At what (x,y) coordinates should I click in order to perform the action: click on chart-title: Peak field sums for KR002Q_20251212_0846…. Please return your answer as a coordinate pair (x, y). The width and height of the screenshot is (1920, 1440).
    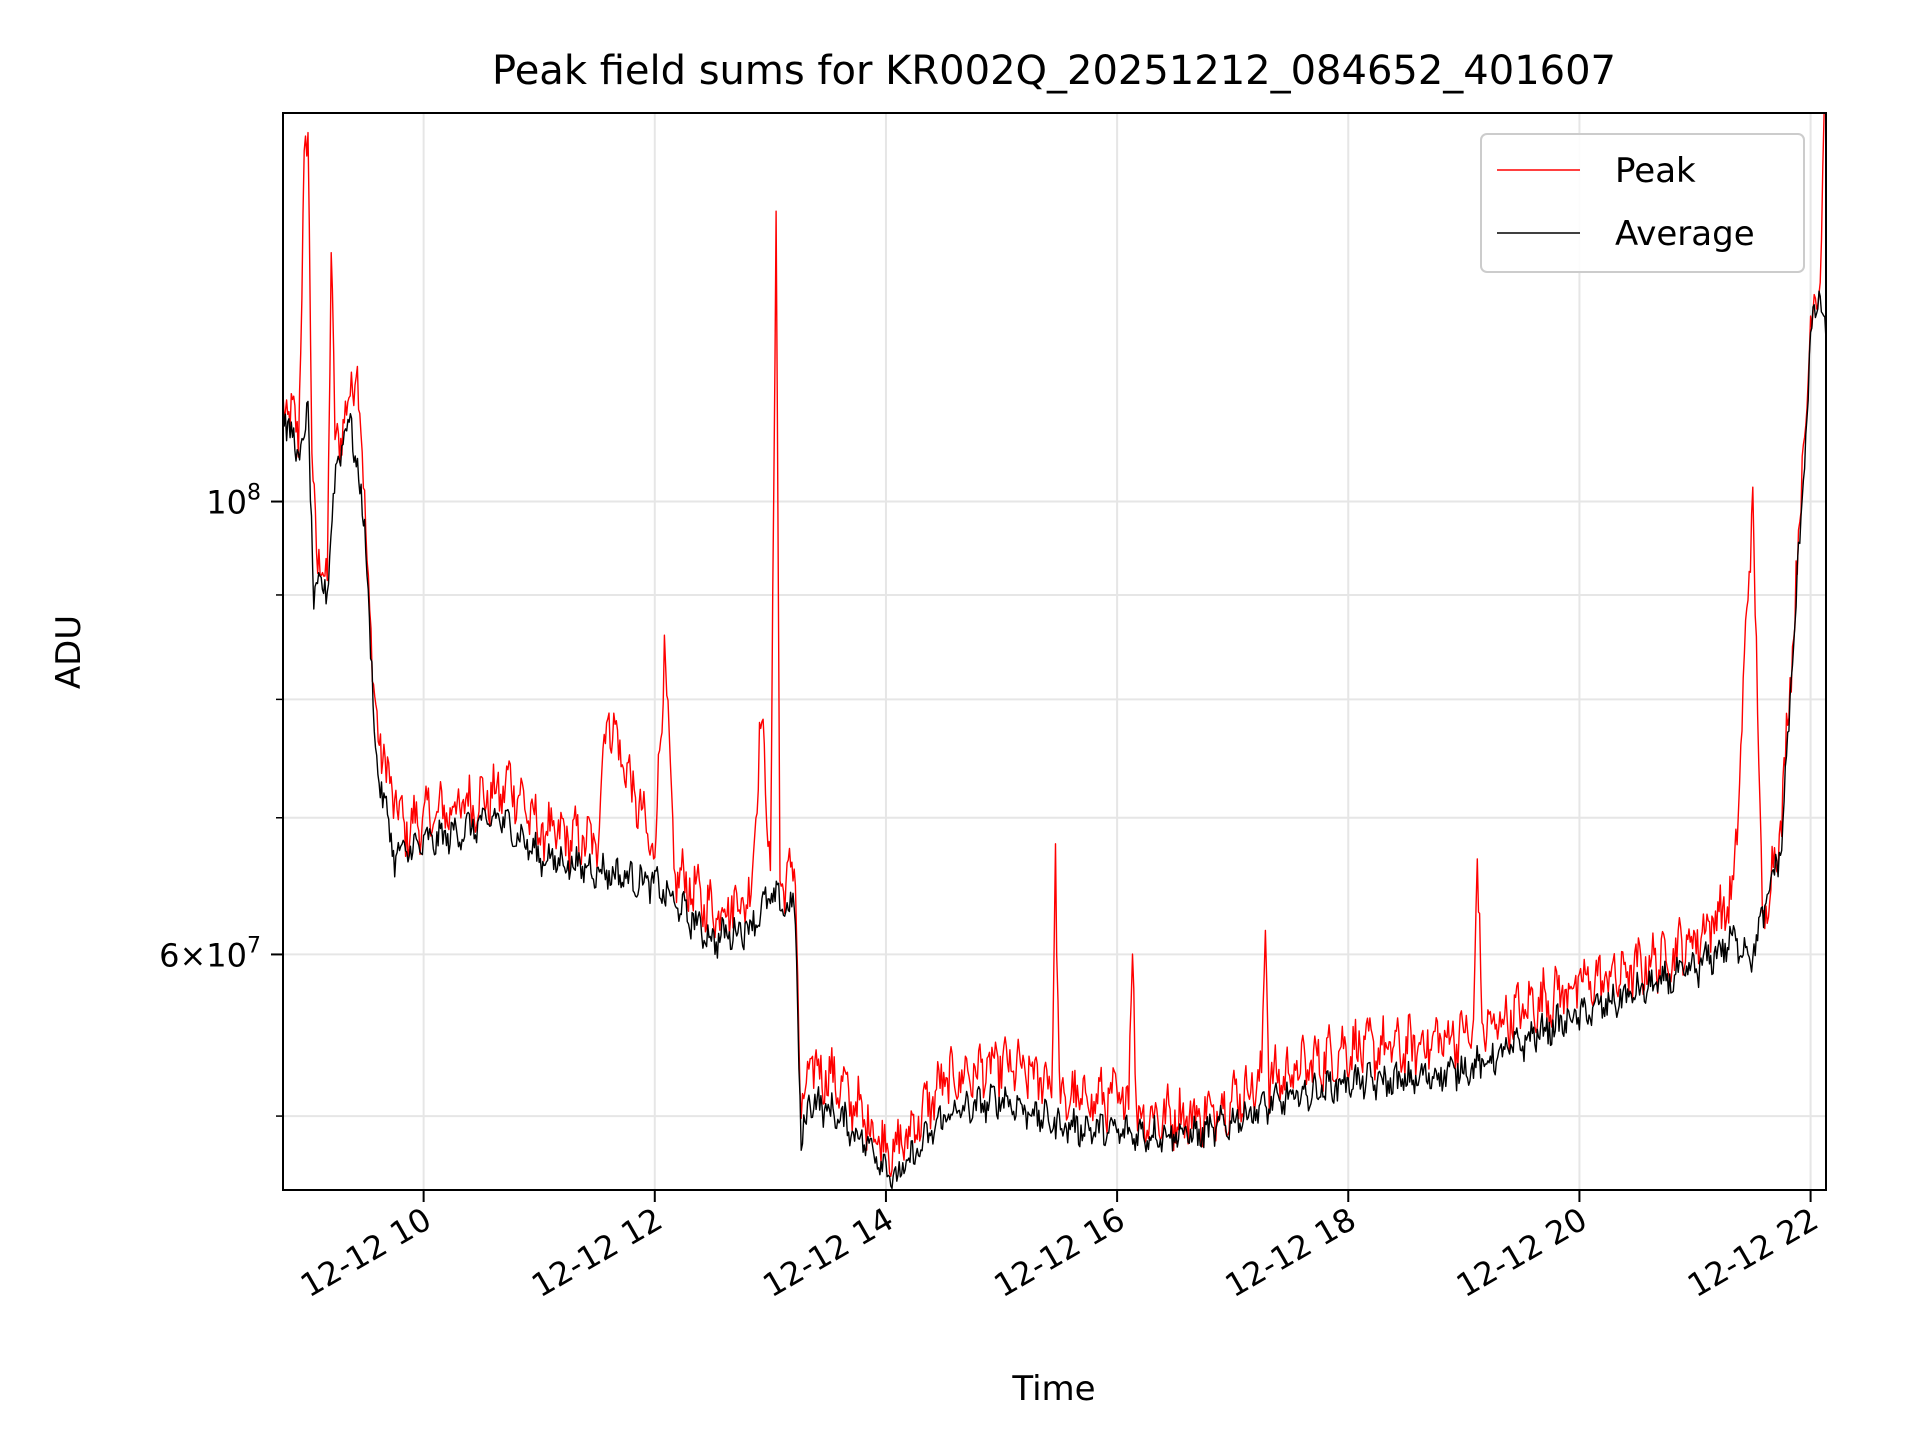
    Looking at the image, I should click on (1054, 71).